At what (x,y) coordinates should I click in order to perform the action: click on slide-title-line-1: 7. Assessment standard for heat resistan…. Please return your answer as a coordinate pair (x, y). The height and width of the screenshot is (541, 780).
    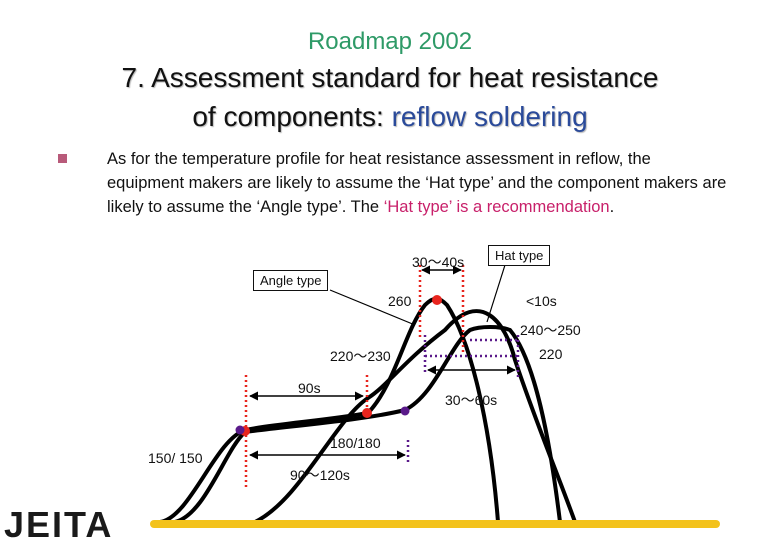
    Looking at the image, I should click on (390, 77).